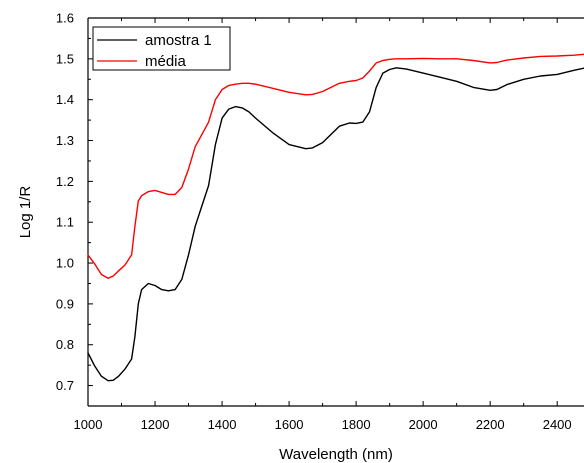 This screenshot has width=584, height=463. What do you see at coordinates (65, 344) in the screenshot?
I see `y-tick-label: 0.8` at bounding box center [65, 344].